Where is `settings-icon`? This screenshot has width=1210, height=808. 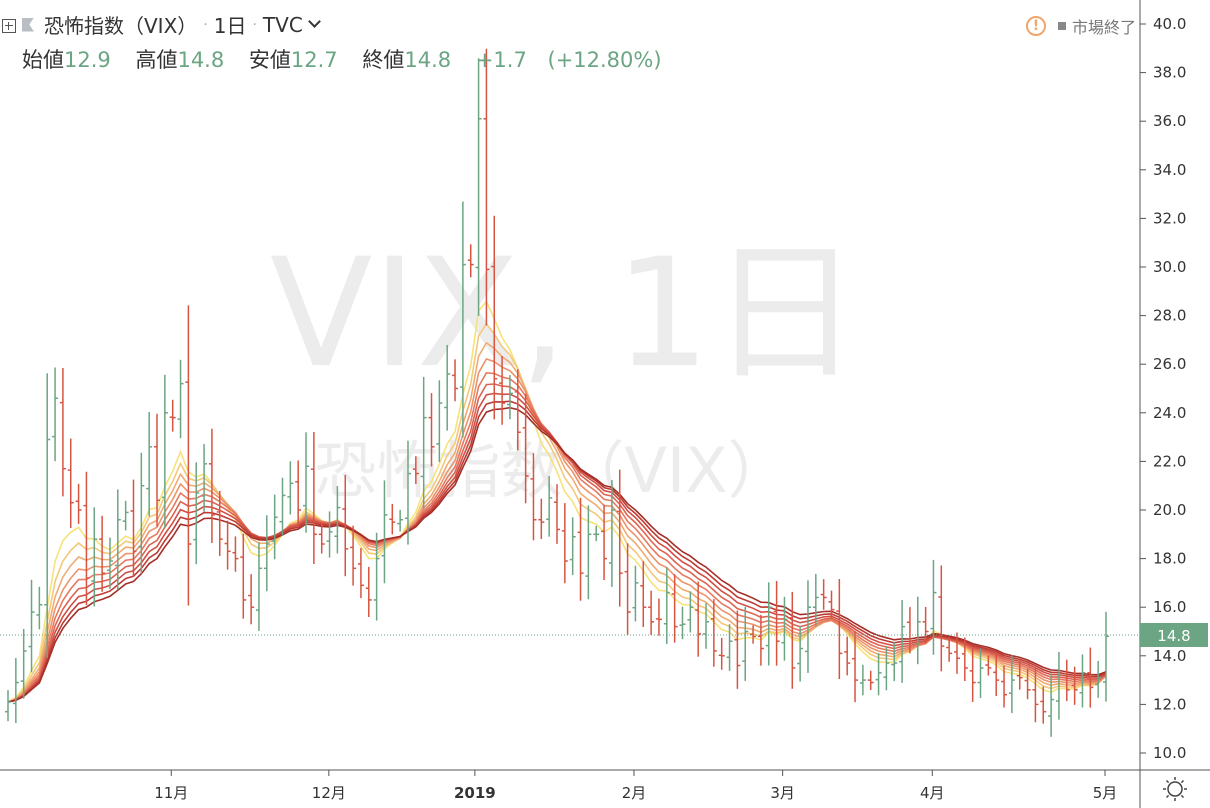 settings-icon is located at coordinates (1175, 789).